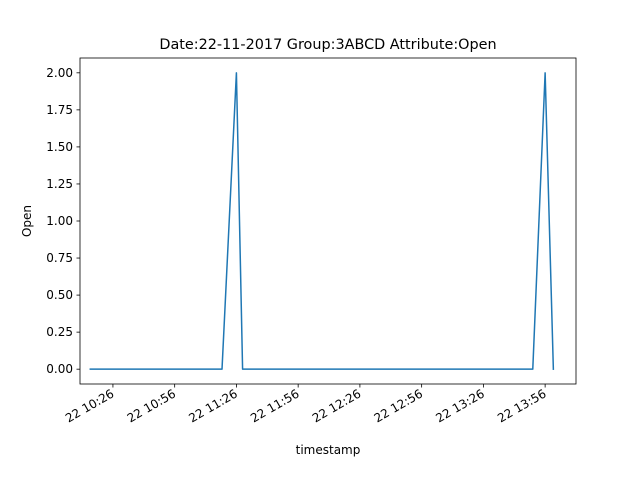  I want to click on y-tick-label: 1.00, so click(59, 221).